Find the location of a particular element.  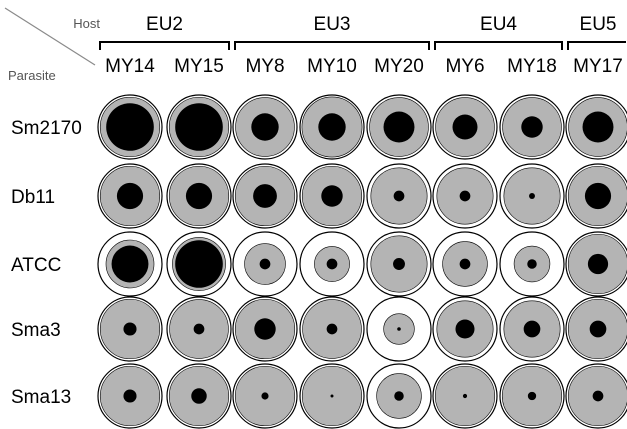

column-label-my10: MY10 is located at coordinates (332, 66).